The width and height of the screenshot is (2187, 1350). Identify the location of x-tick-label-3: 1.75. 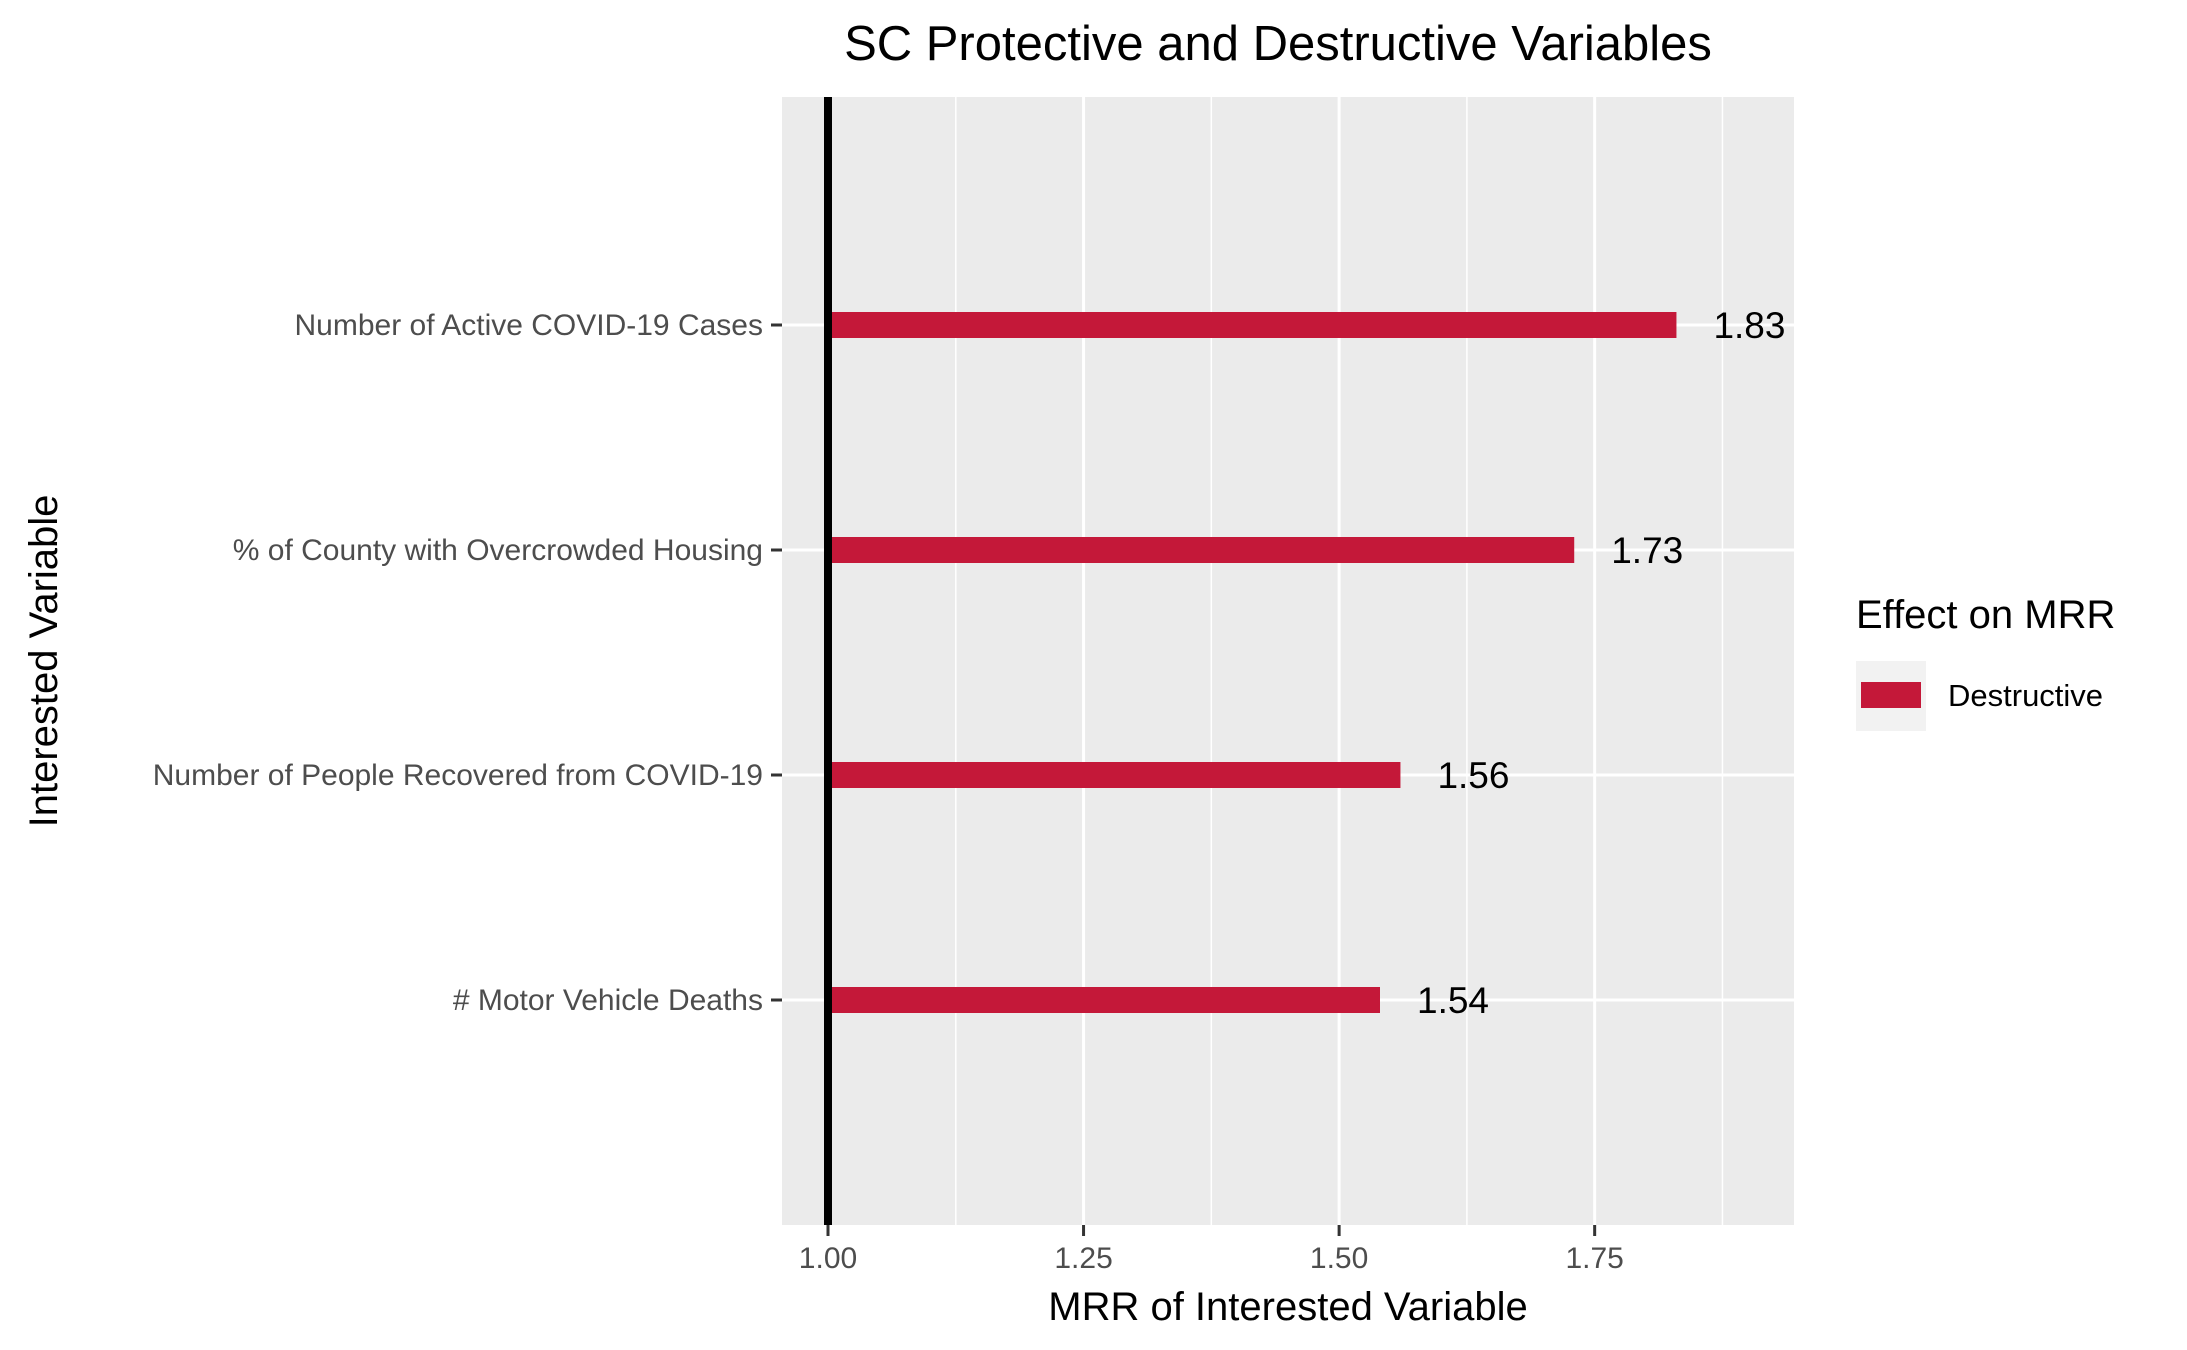
(1594, 1258).